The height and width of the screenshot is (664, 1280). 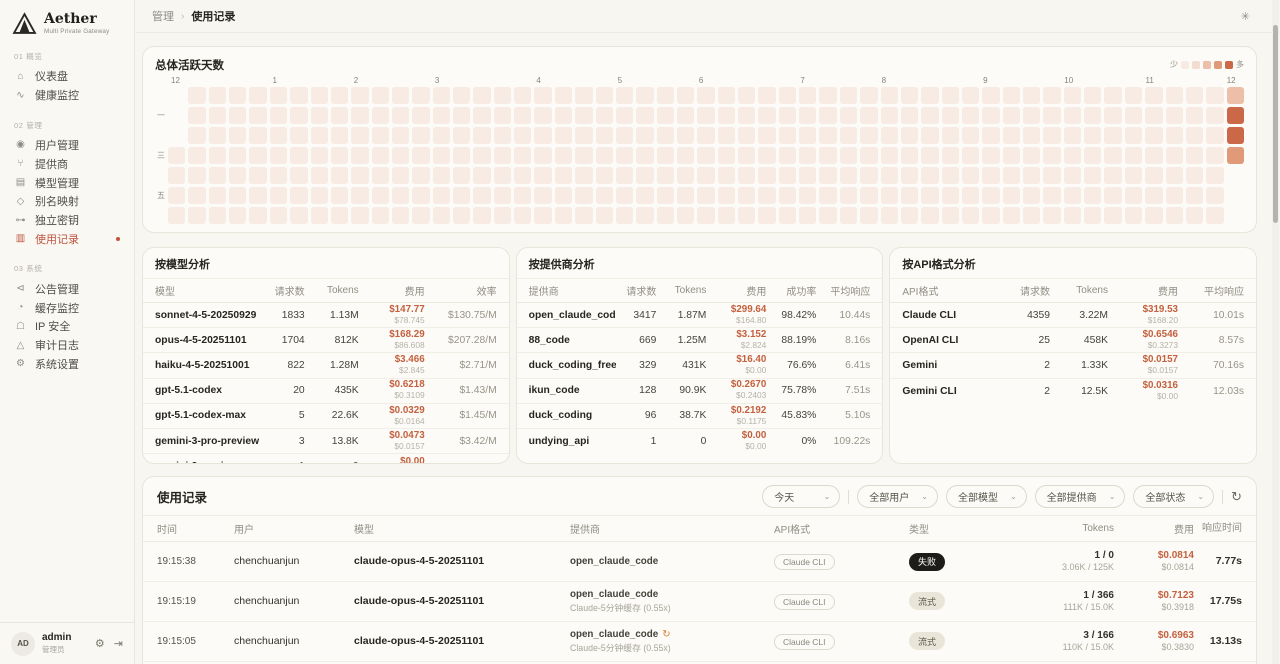 What do you see at coordinates (67, 182) in the screenshot?
I see `sidebar-item-models: ▤ 模型管理` at bounding box center [67, 182].